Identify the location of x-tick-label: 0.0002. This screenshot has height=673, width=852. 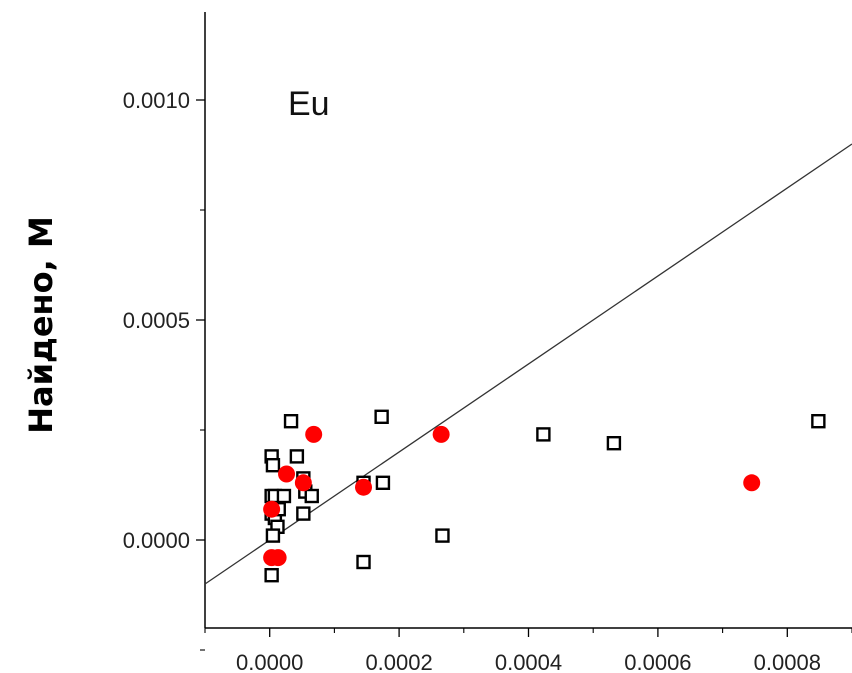
(398, 661).